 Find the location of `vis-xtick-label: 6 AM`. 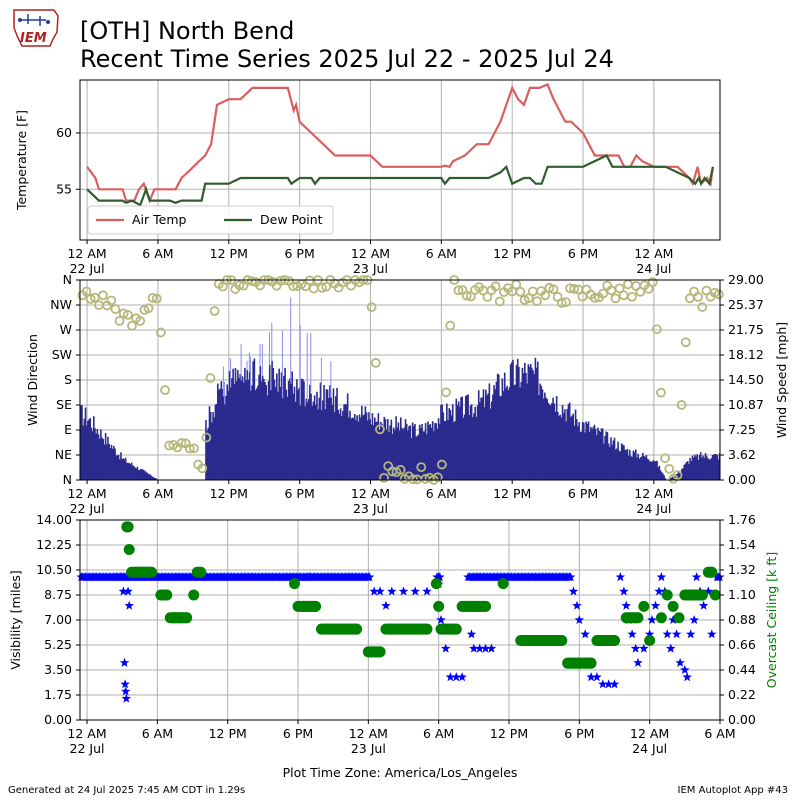

vis-xtick-label: 6 AM is located at coordinates (157, 733).